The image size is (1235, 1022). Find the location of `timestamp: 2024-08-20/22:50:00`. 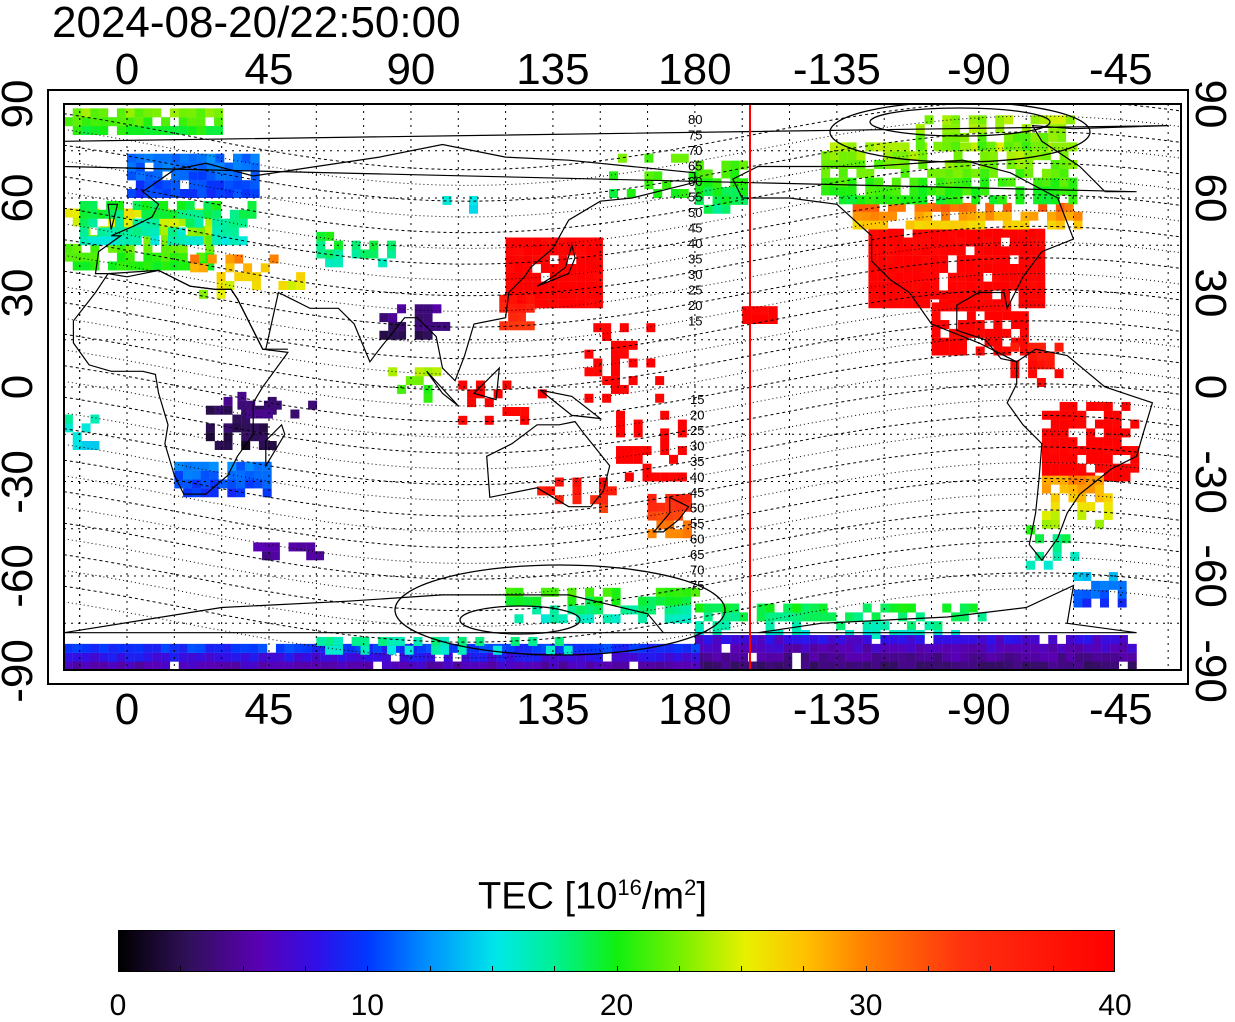

timestamp: 2024-08-20/22:50:00 is located at coordinates (256, 23).